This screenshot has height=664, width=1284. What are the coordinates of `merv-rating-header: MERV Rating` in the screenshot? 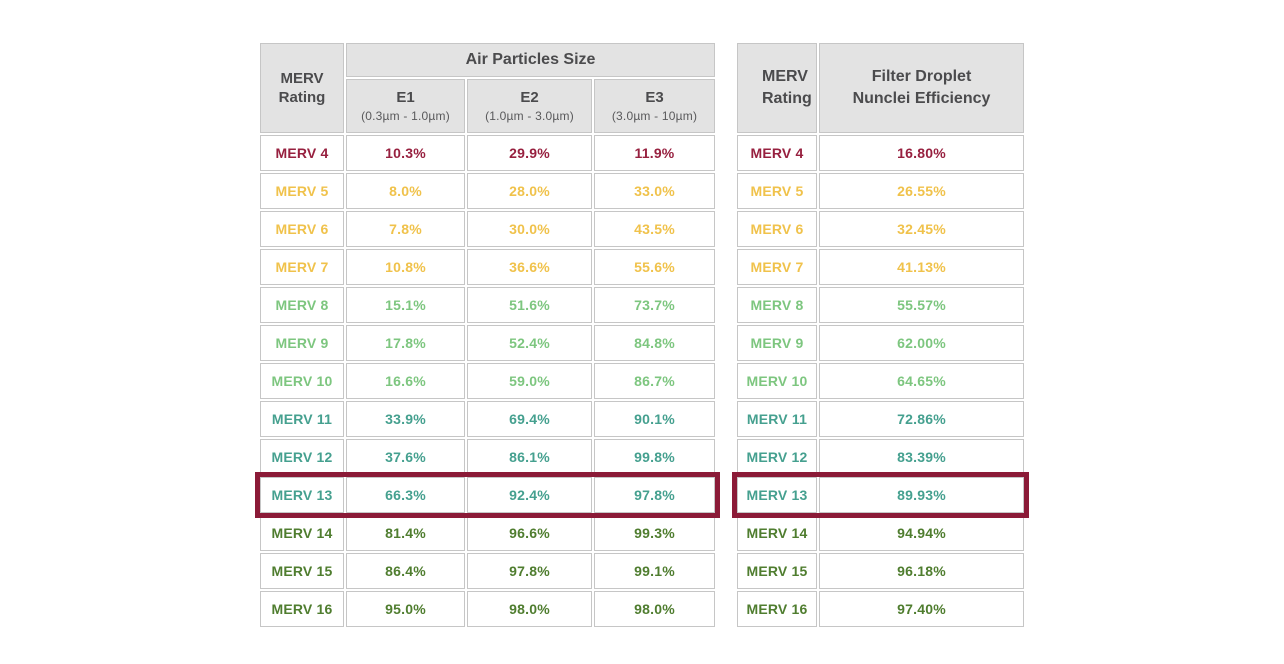 It's located at (302, 88).